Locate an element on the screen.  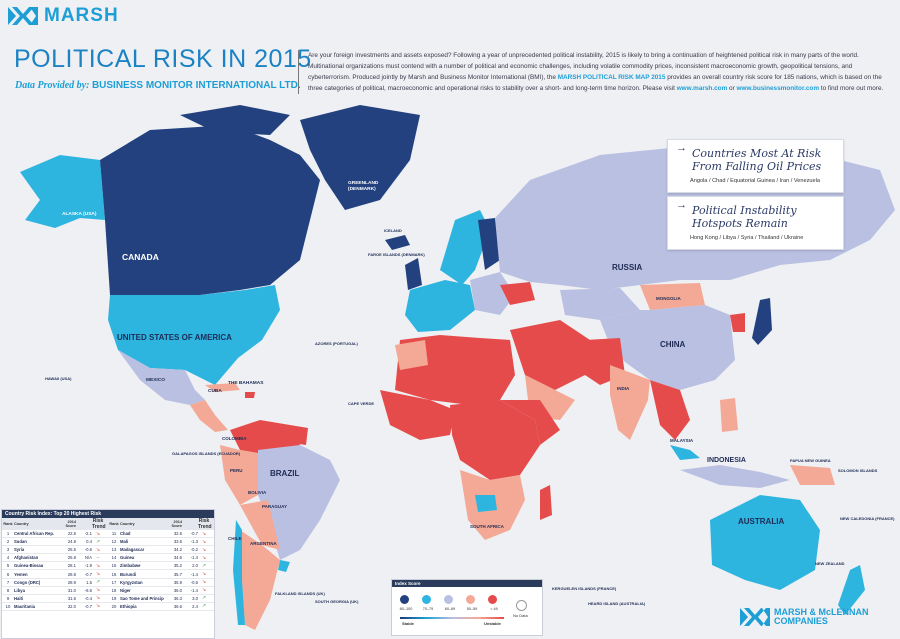
mongolia-shape is located at coordinates (672, 296).